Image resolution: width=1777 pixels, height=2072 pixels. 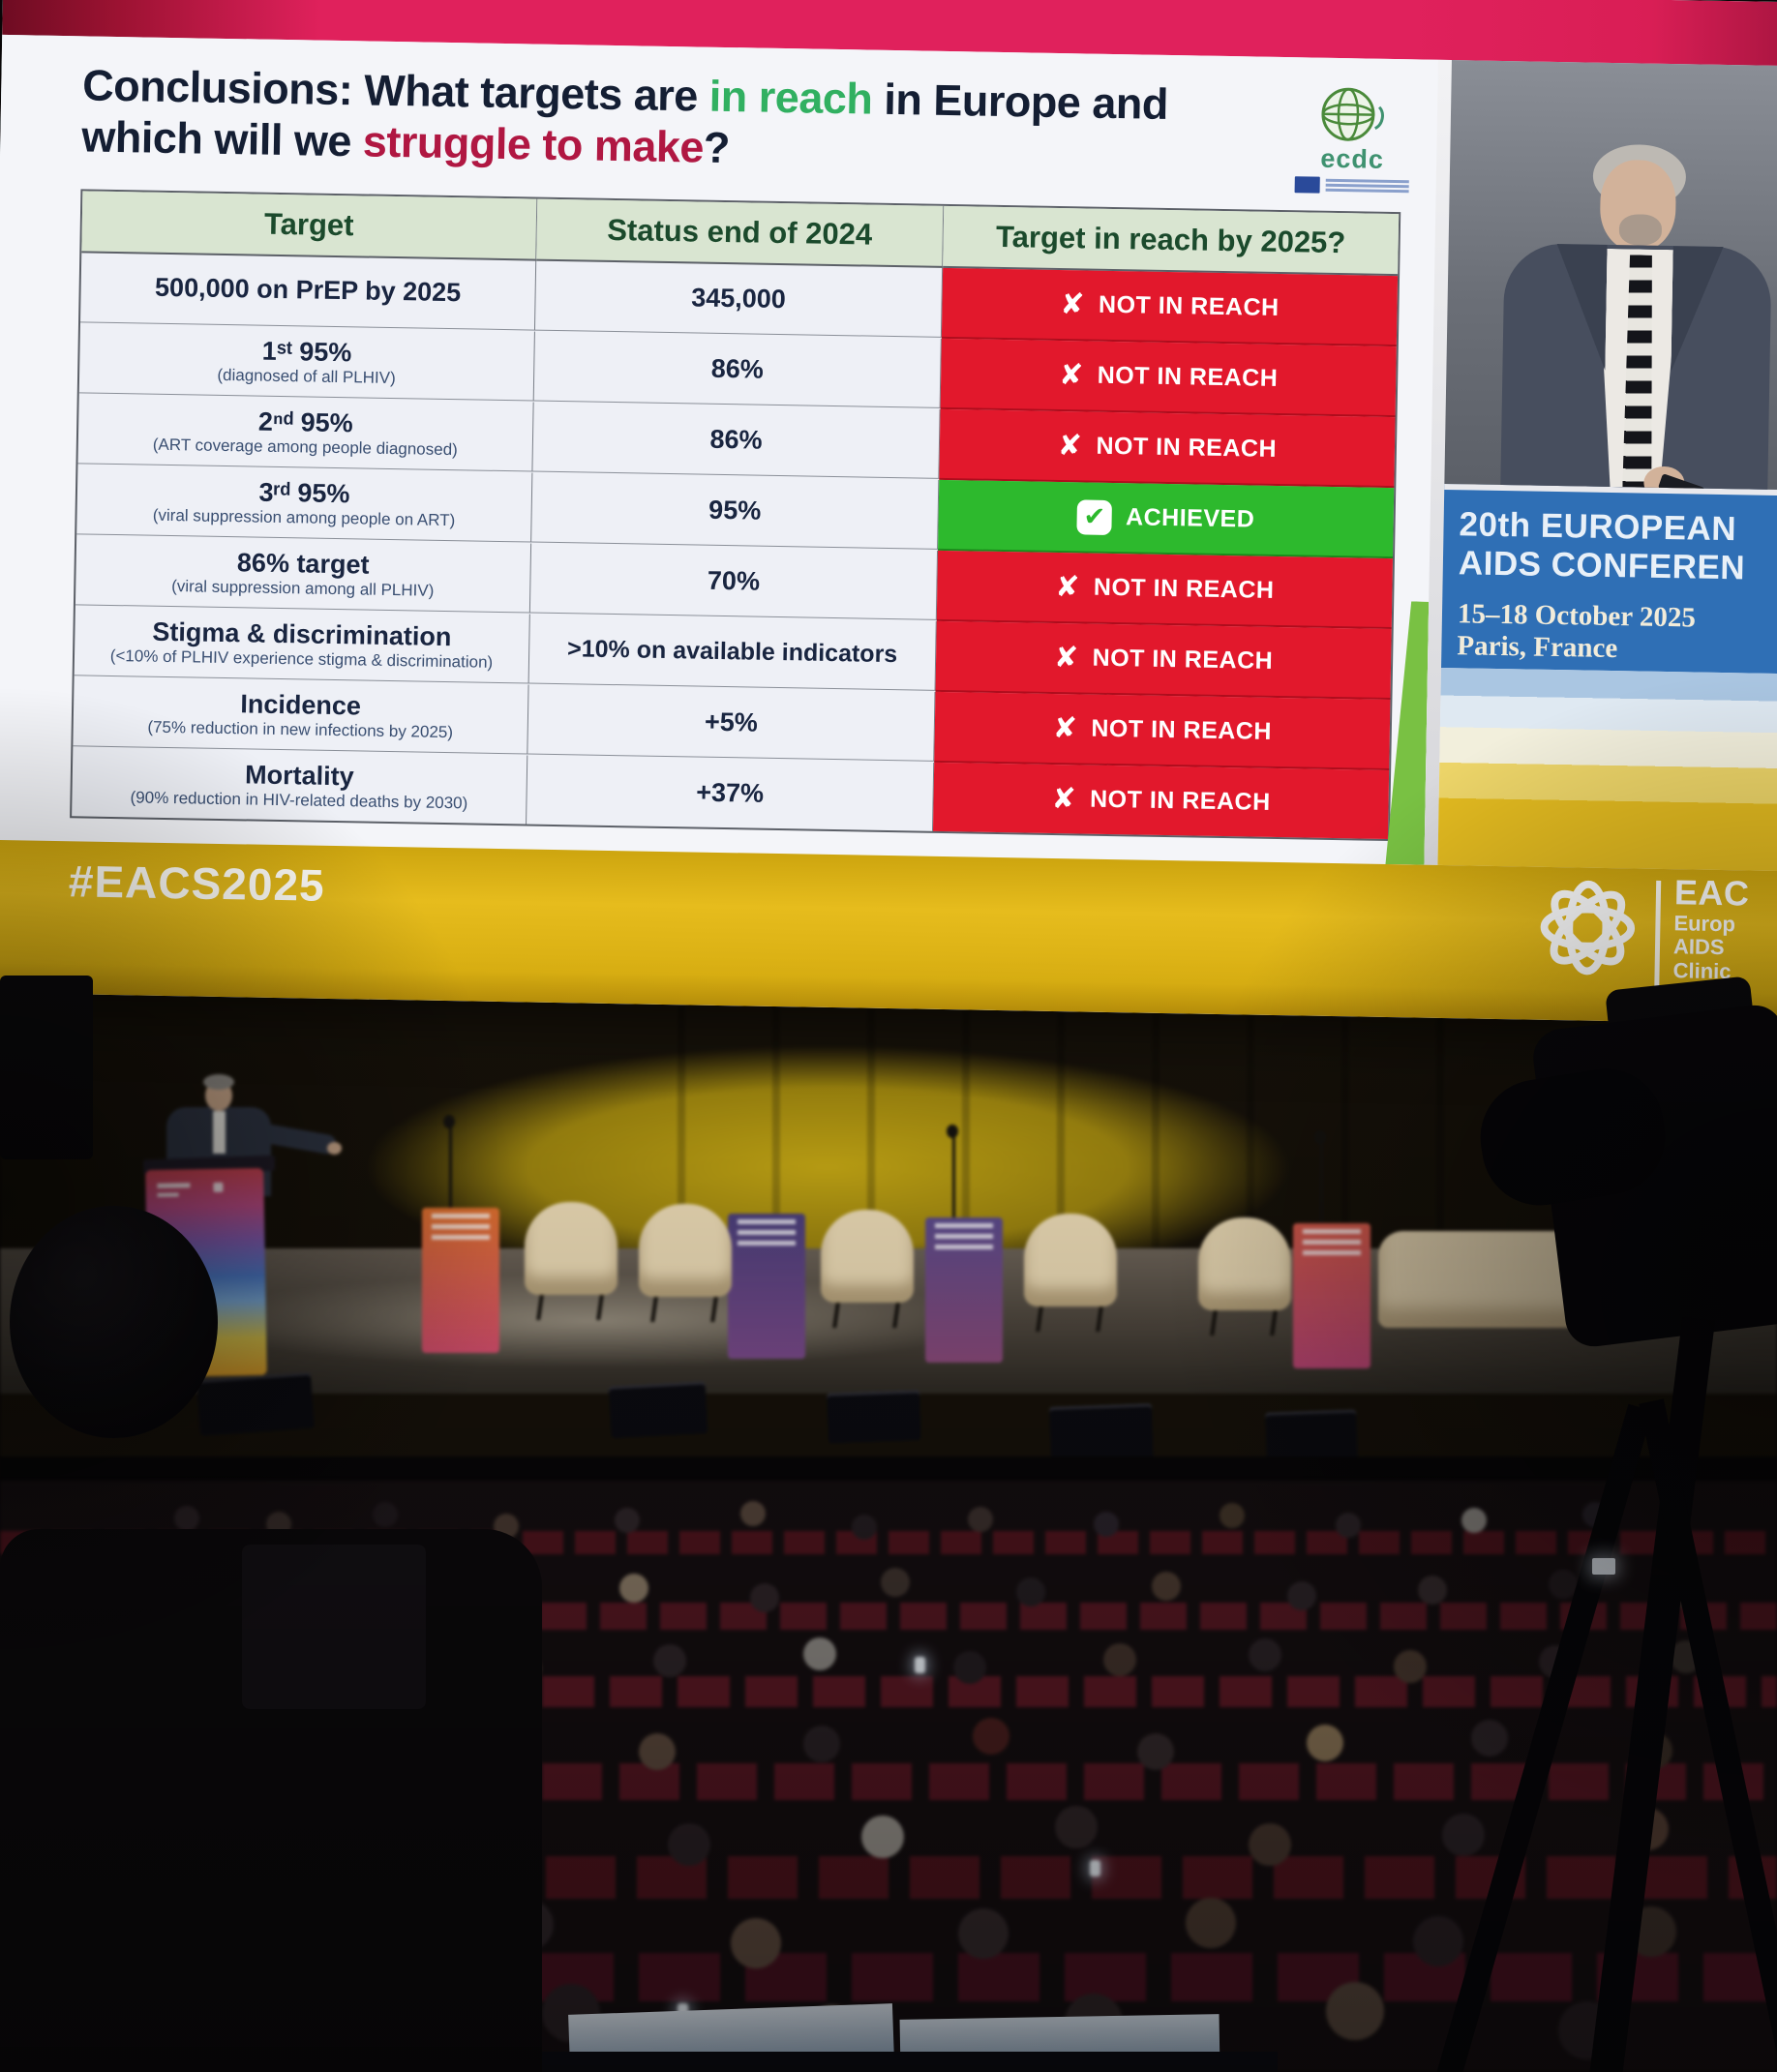 I want to click on camera-display-light, so click(x=1603, y=1566).